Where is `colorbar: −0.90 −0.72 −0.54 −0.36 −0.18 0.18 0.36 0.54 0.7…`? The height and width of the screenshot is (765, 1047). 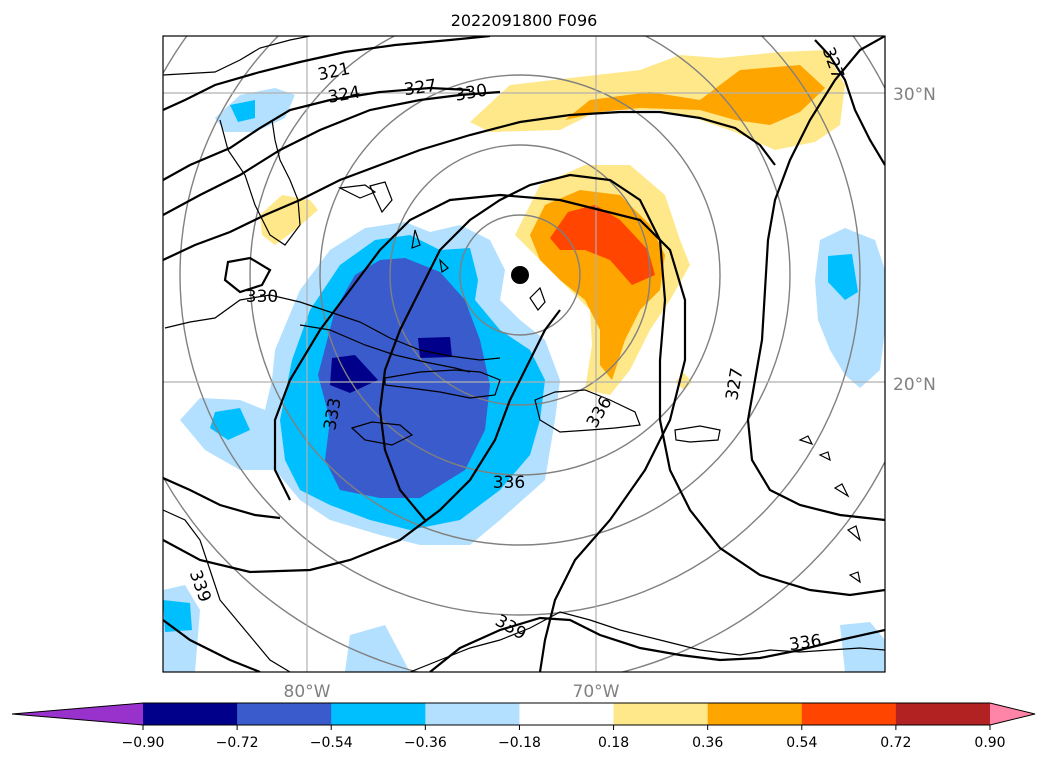 colorbar: −0.90 −0.72 −0.54 −0.36 −0.18 0.18 0.36 0.54 0.7… is located at coordinates (523, 726).